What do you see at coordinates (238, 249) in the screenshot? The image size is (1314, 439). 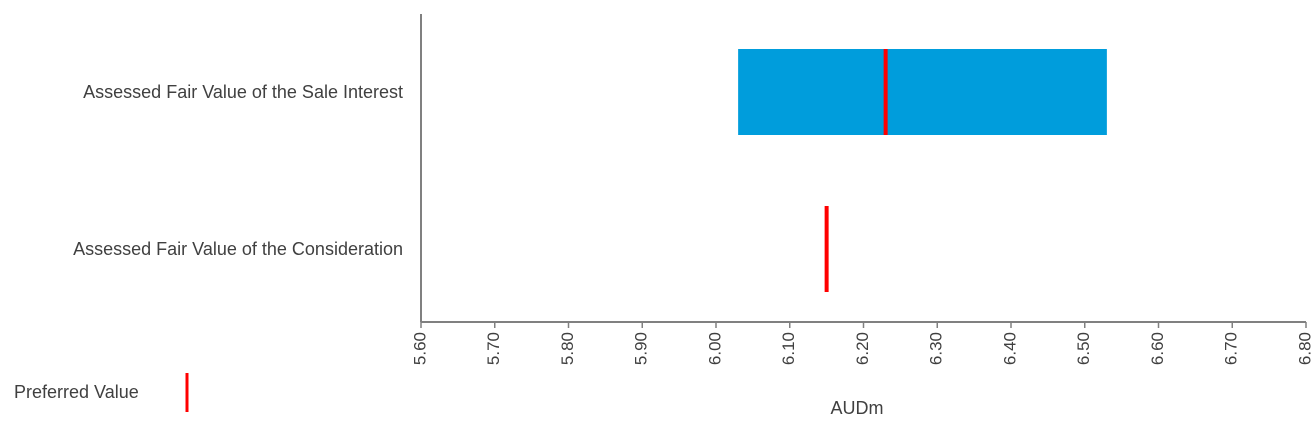 I see `category-label: Assessed Fair Value of the Consideration` at bounding box center [238, 249].